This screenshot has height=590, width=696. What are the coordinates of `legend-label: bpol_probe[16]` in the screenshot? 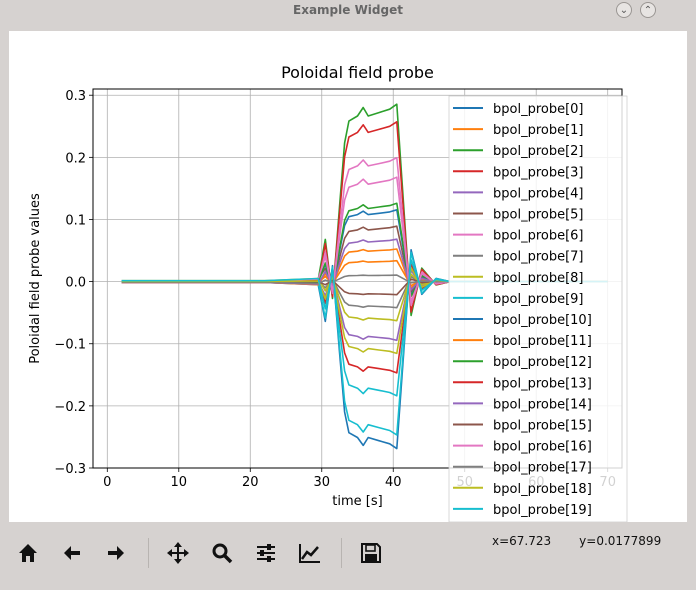 It's located at (542, 447).